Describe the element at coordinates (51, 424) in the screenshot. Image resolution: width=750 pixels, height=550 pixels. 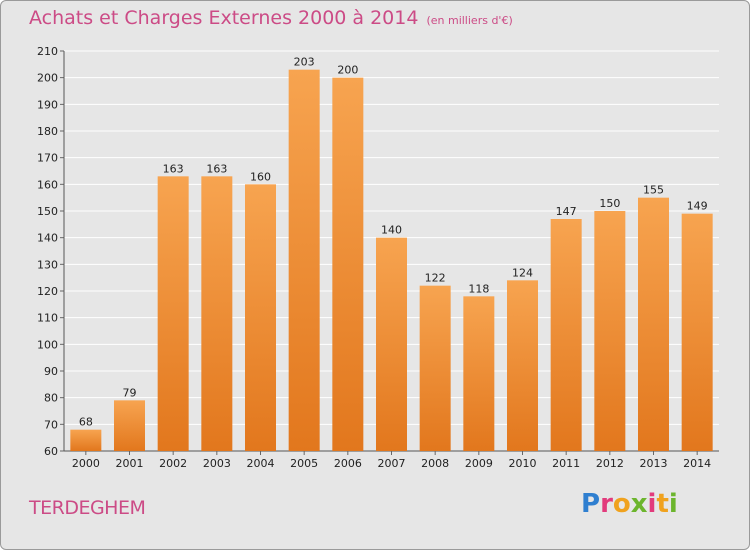
I see `y-tick-label: 70` at that location.